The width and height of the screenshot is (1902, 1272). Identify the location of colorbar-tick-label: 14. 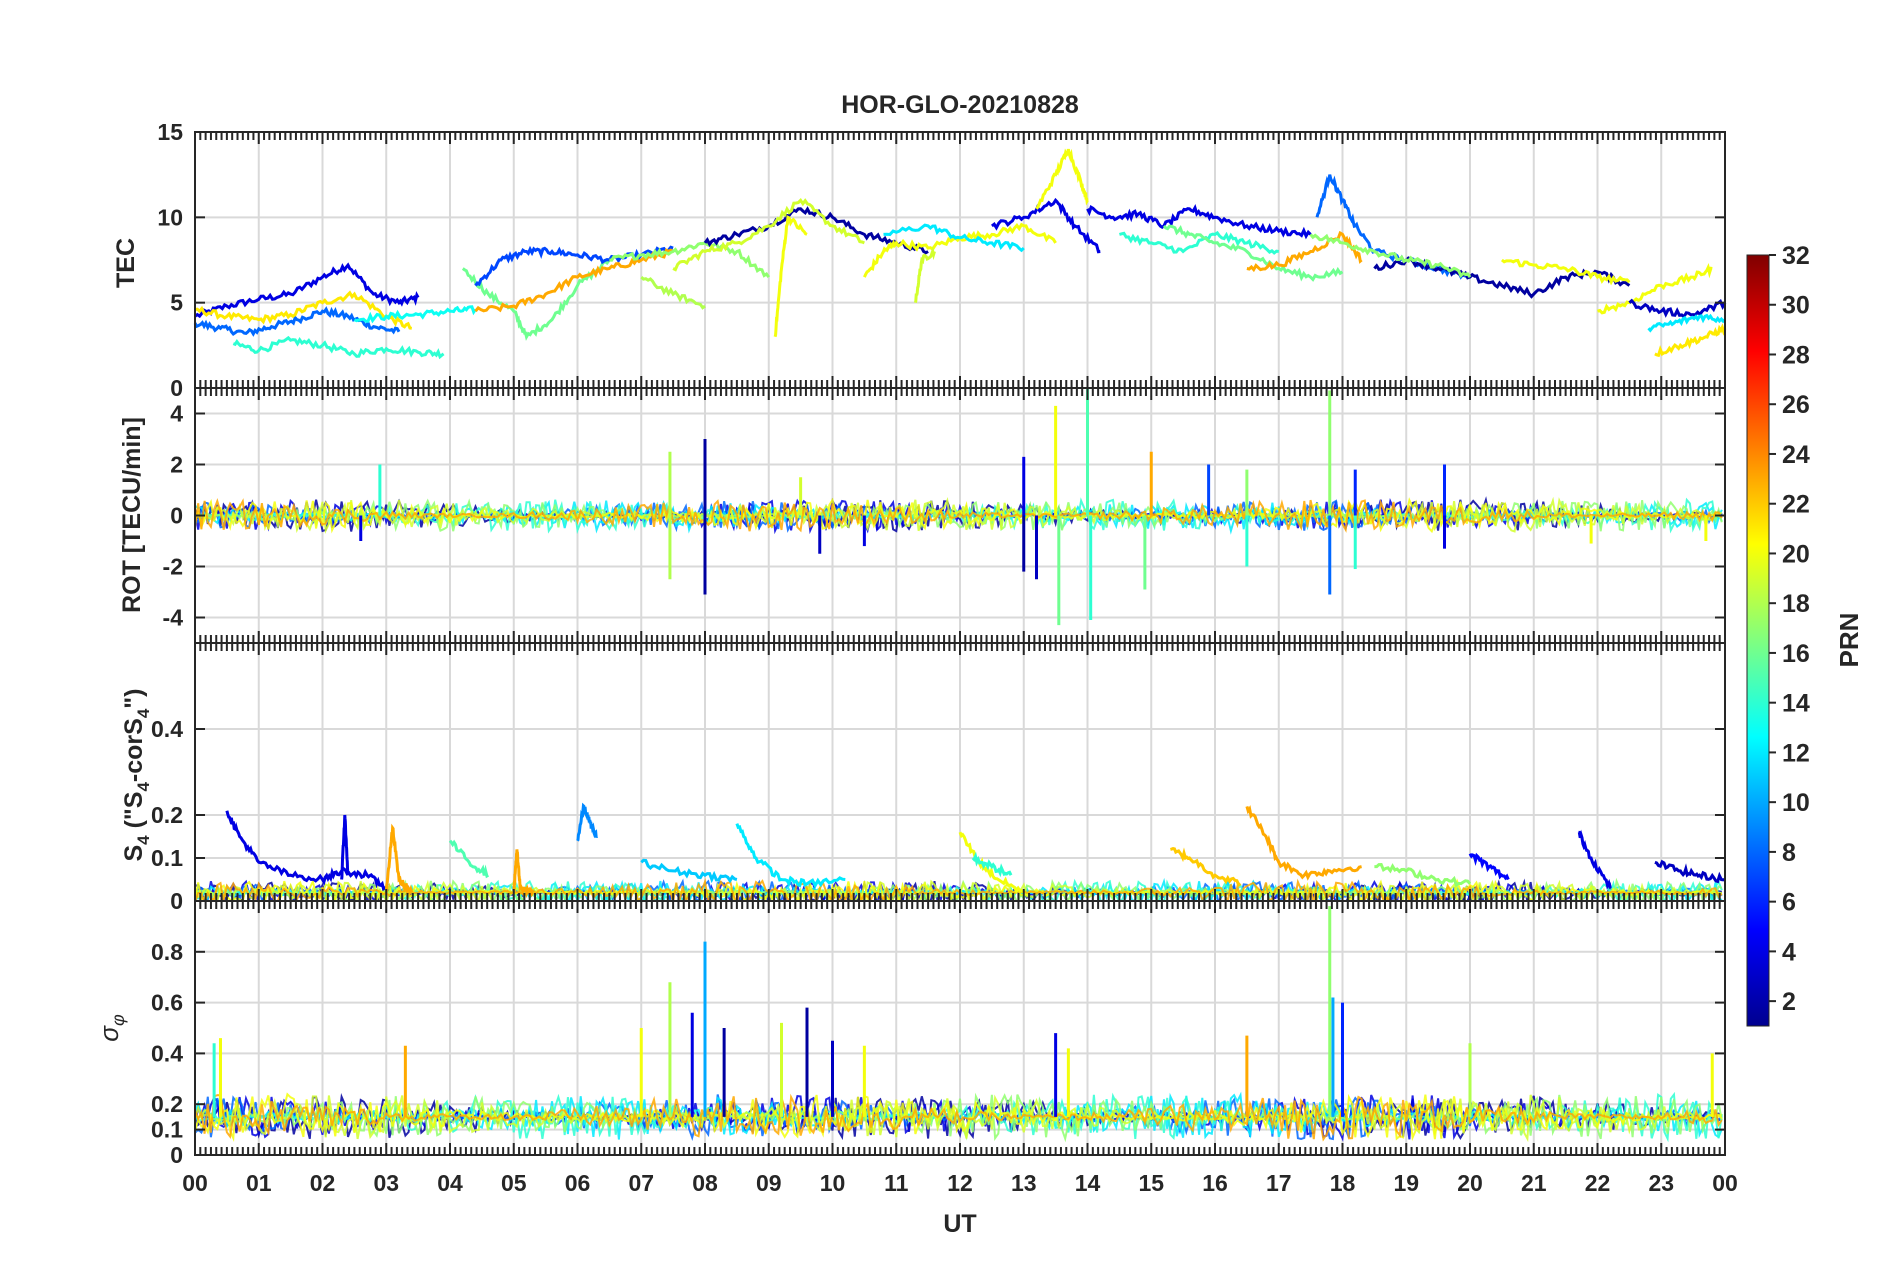
(1796, 704).